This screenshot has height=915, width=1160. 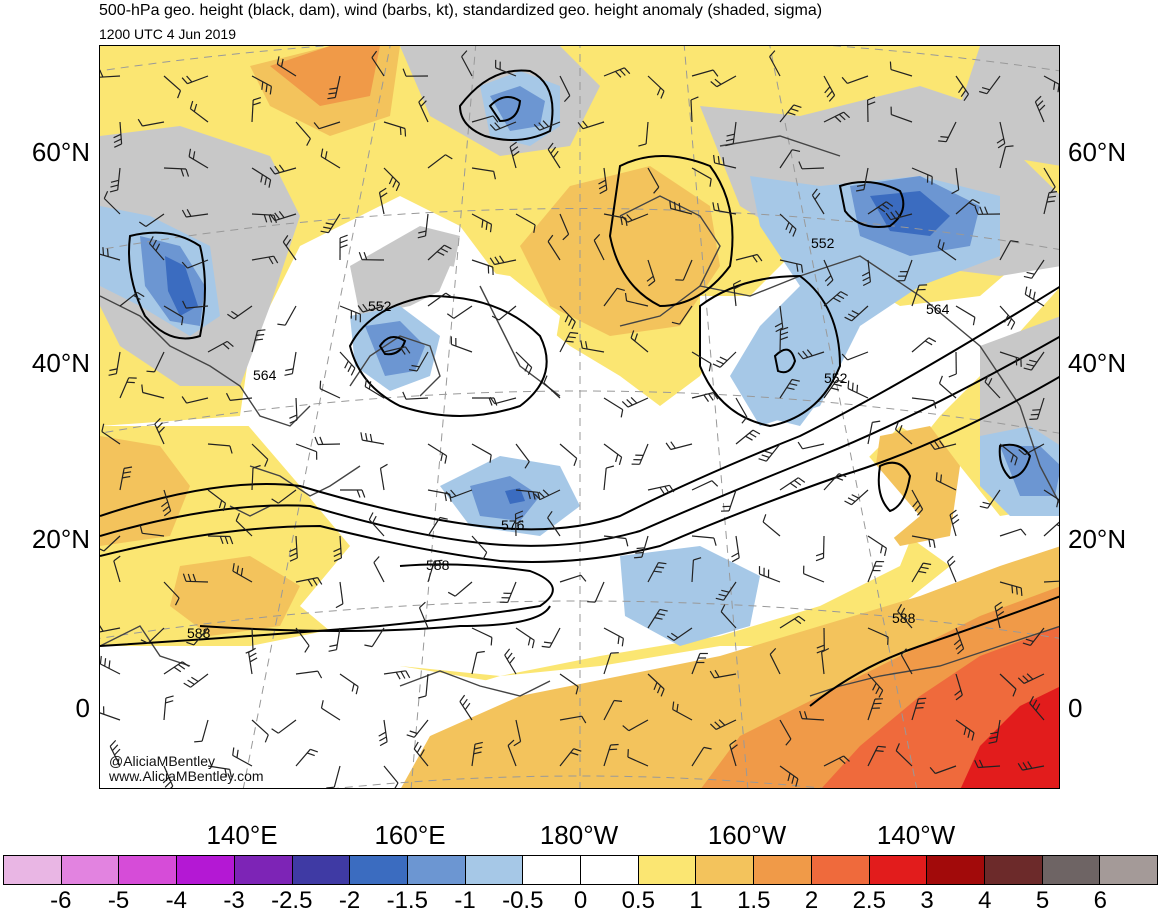 I want to click on colorbar-tick-label: 1, so click(x=695, y=901).